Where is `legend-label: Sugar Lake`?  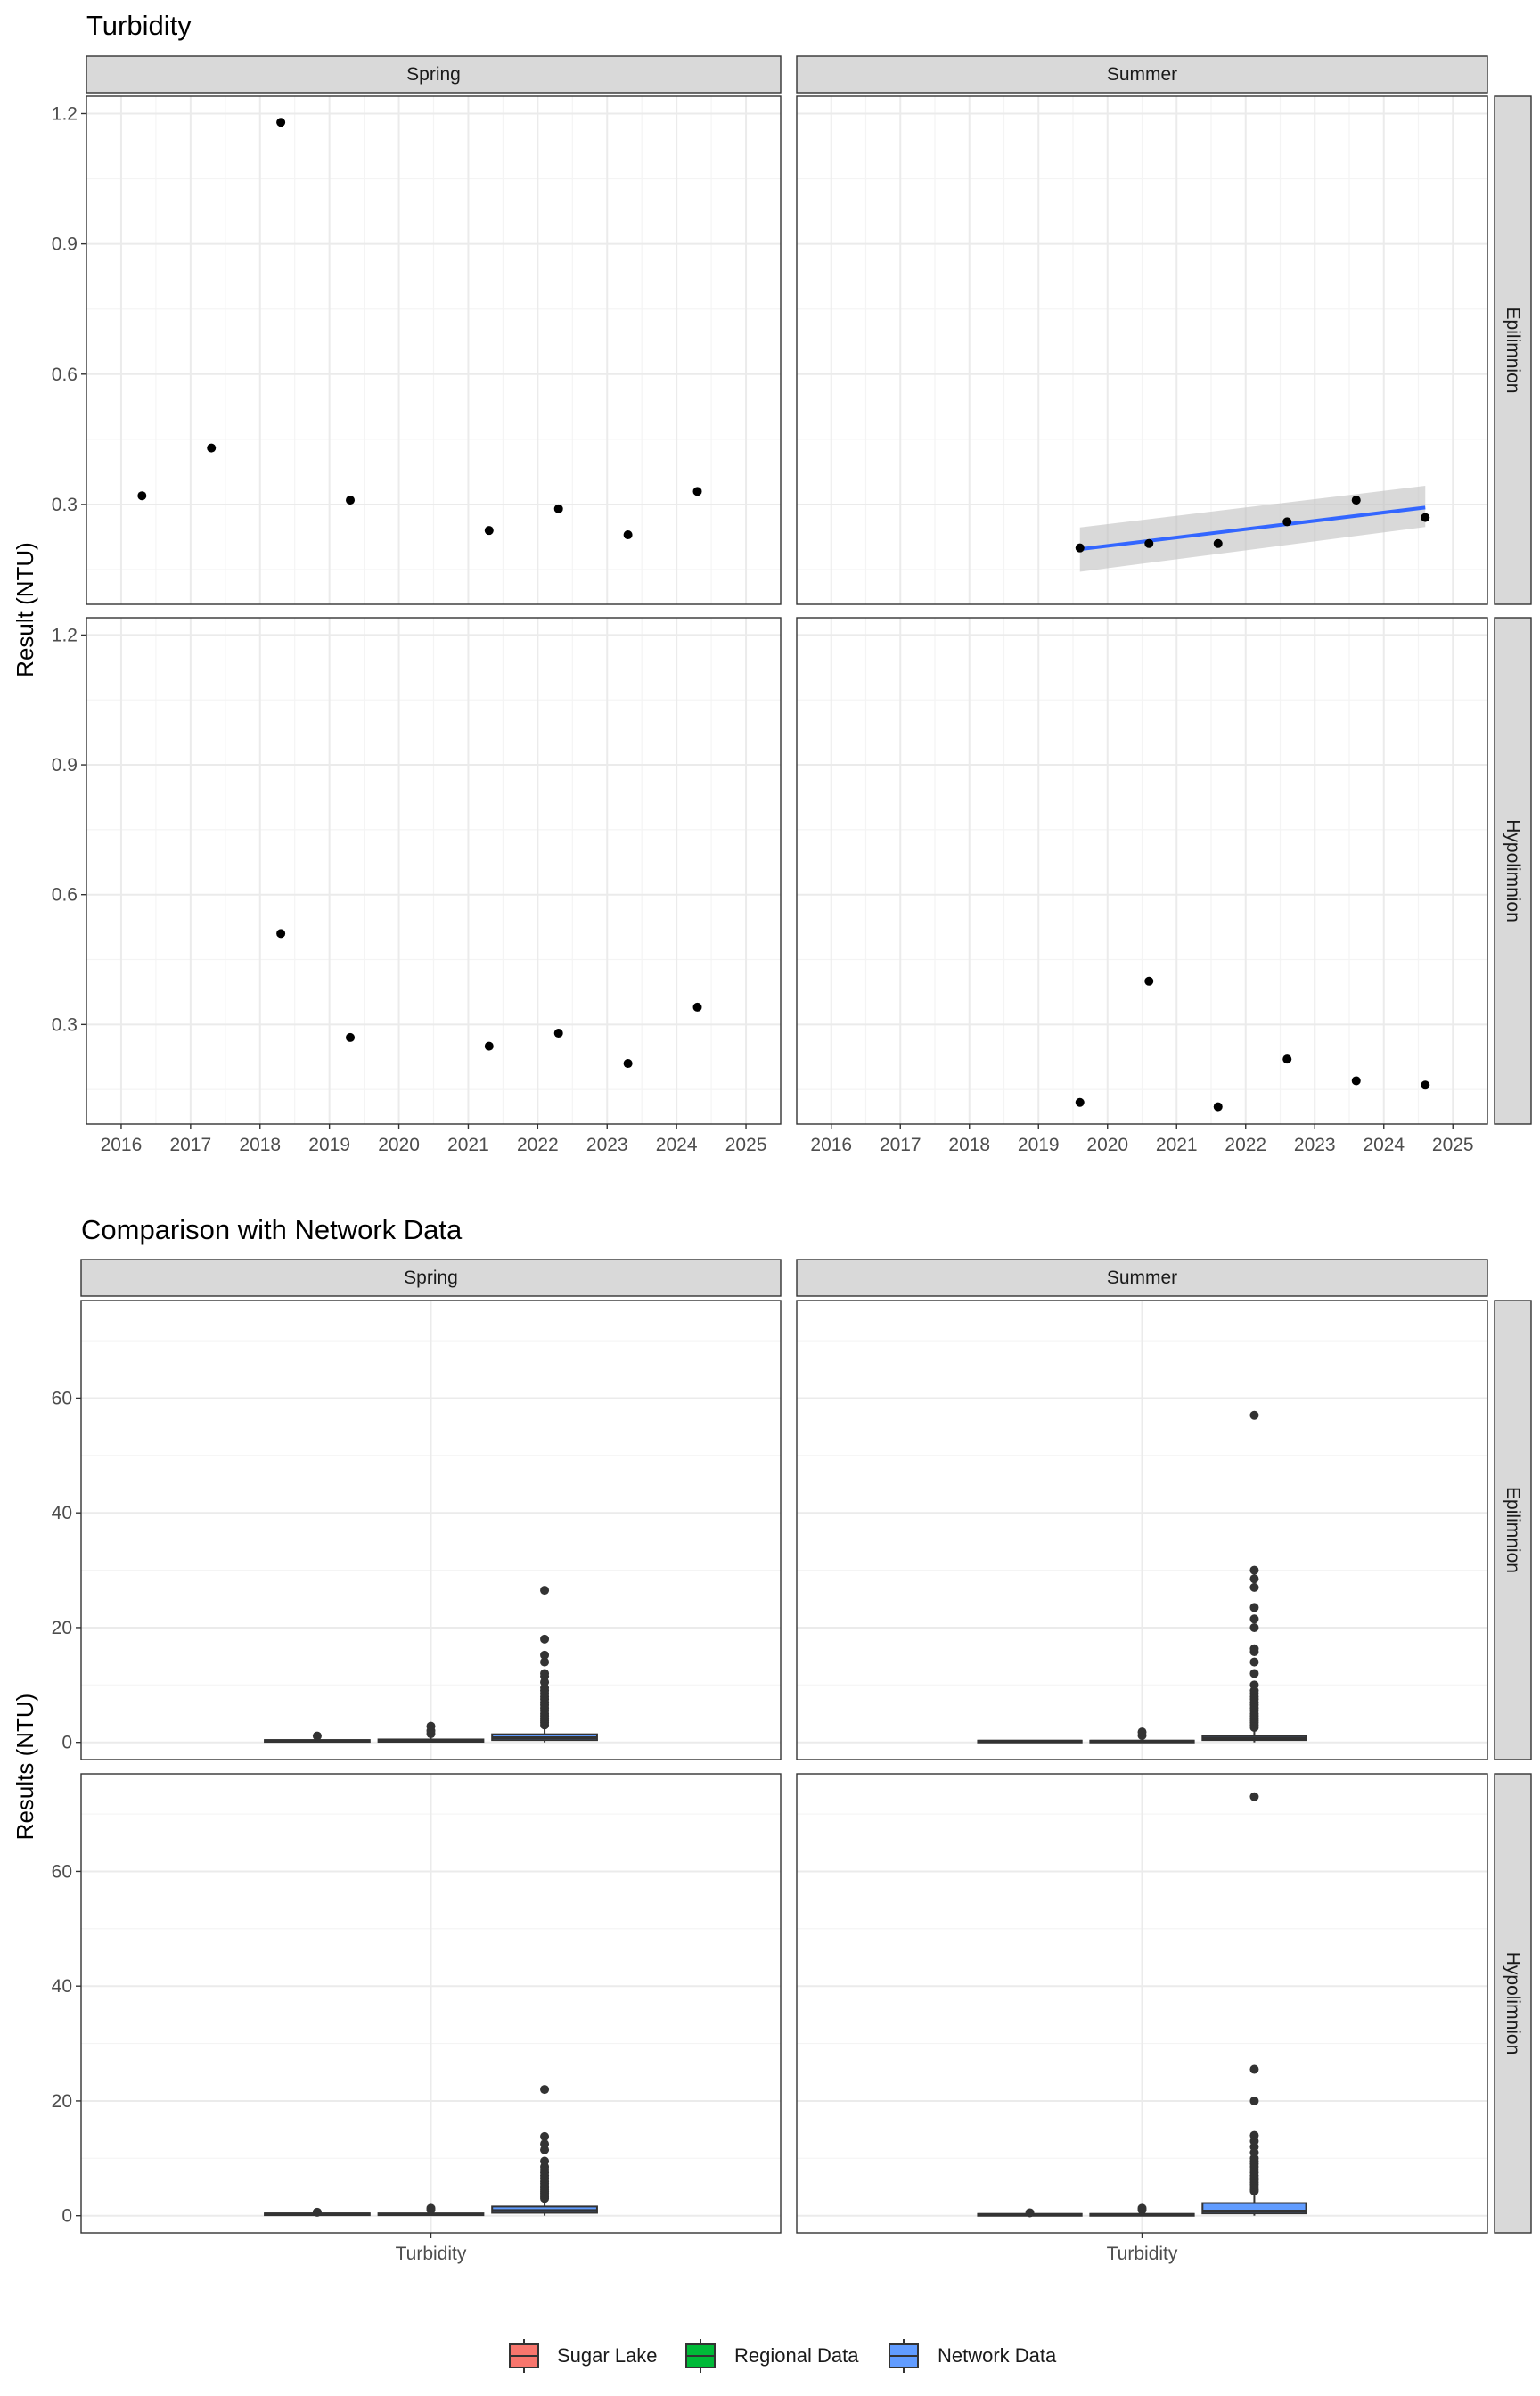
legend-label: Sugar Lake is located at coordinates (607, 2355).